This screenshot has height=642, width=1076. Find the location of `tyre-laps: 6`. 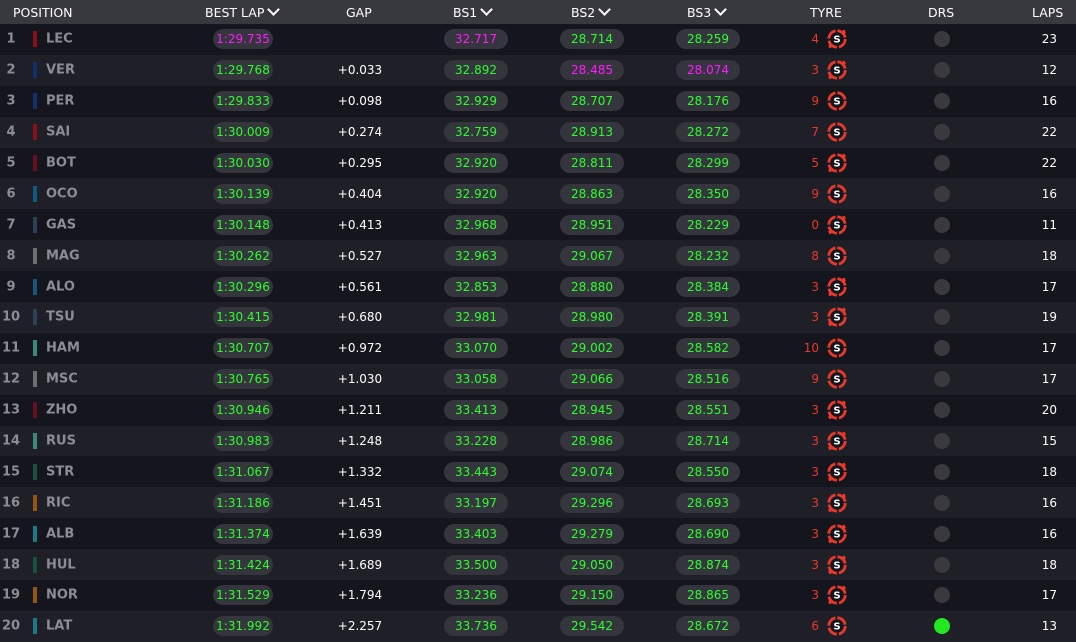

tyre-laps: 6 is located at coordinates (815, 626).